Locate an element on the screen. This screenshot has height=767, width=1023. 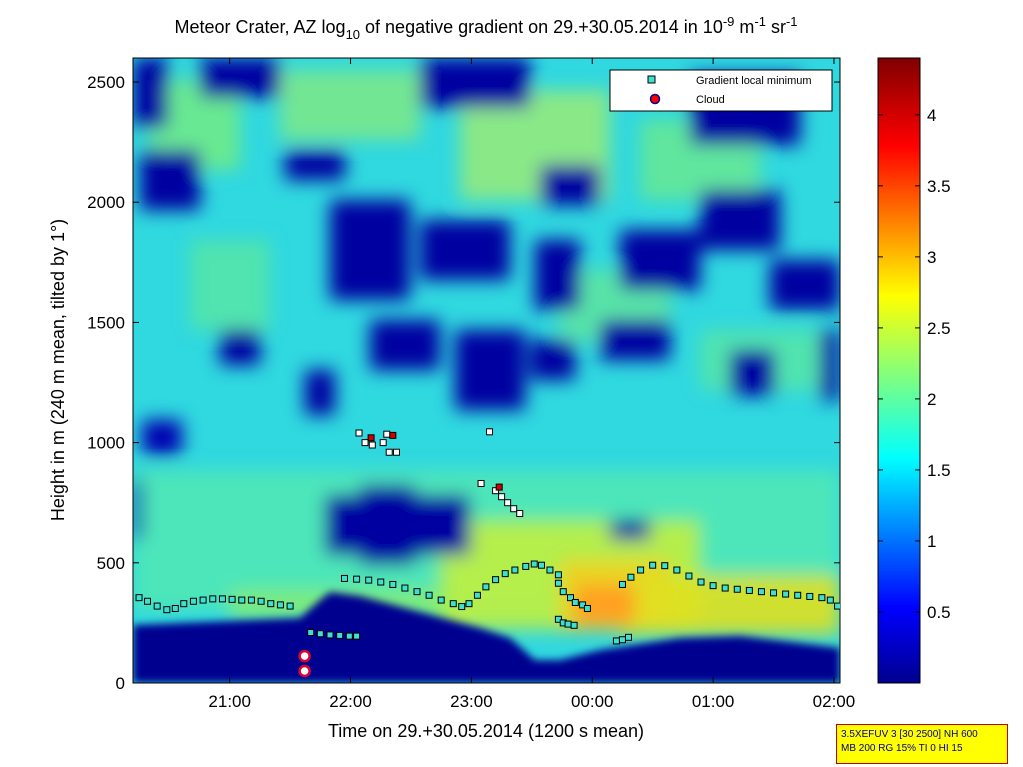
x-tick-label: 22:00 is located at coordinates (350, 701).